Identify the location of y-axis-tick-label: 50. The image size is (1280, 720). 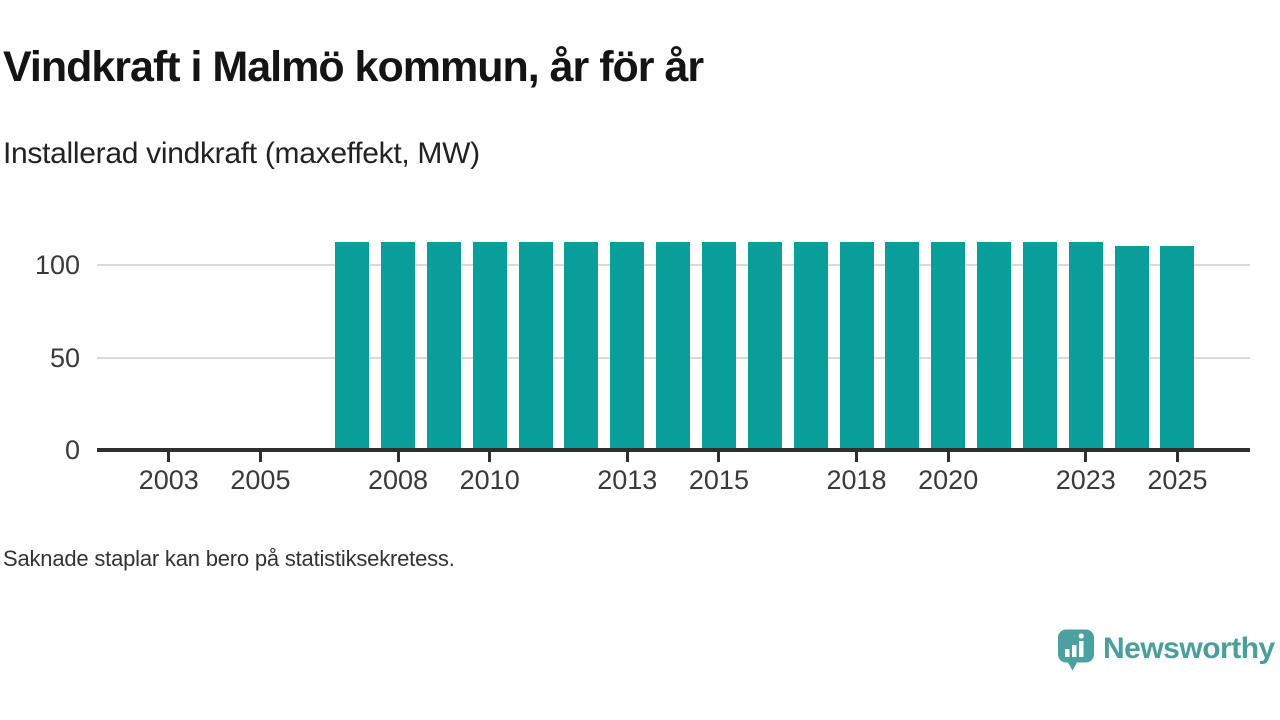
(64, 357).